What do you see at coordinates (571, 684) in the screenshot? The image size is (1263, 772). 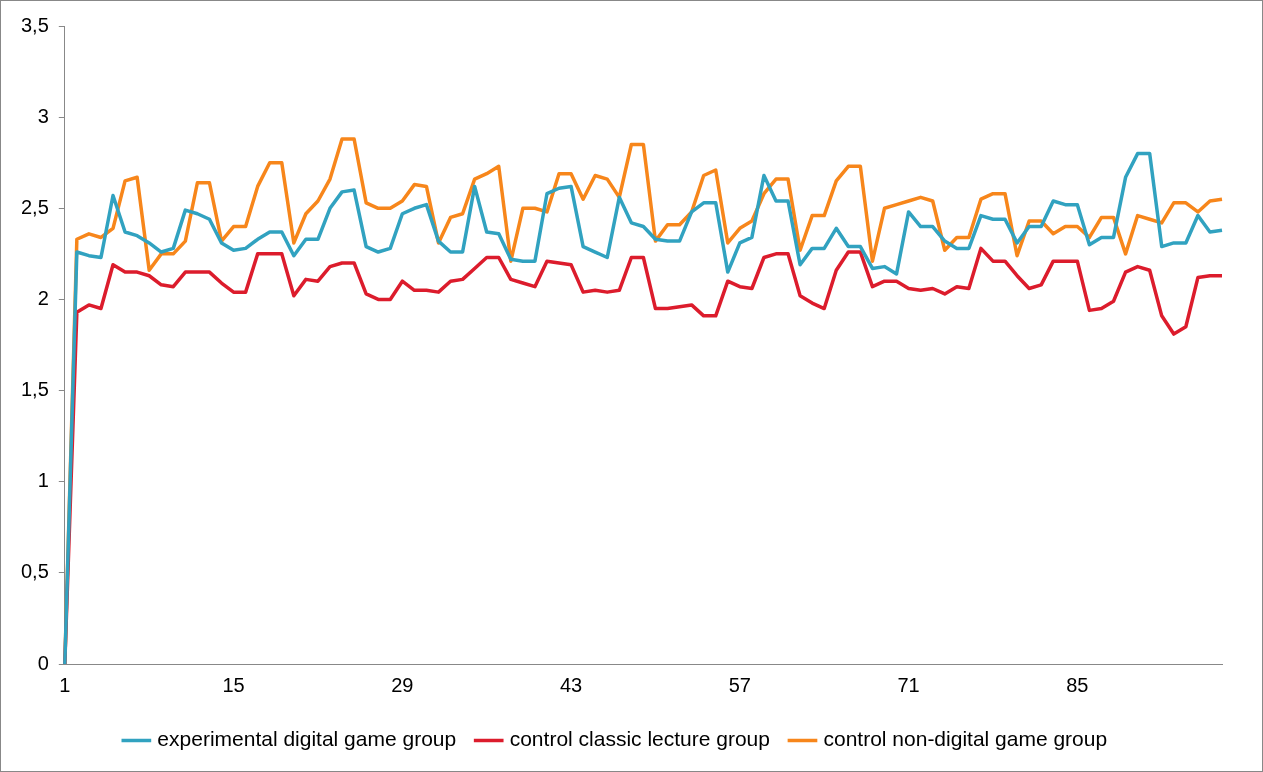 I see `x-tick-label: 43` at bounding box center [571, 684].